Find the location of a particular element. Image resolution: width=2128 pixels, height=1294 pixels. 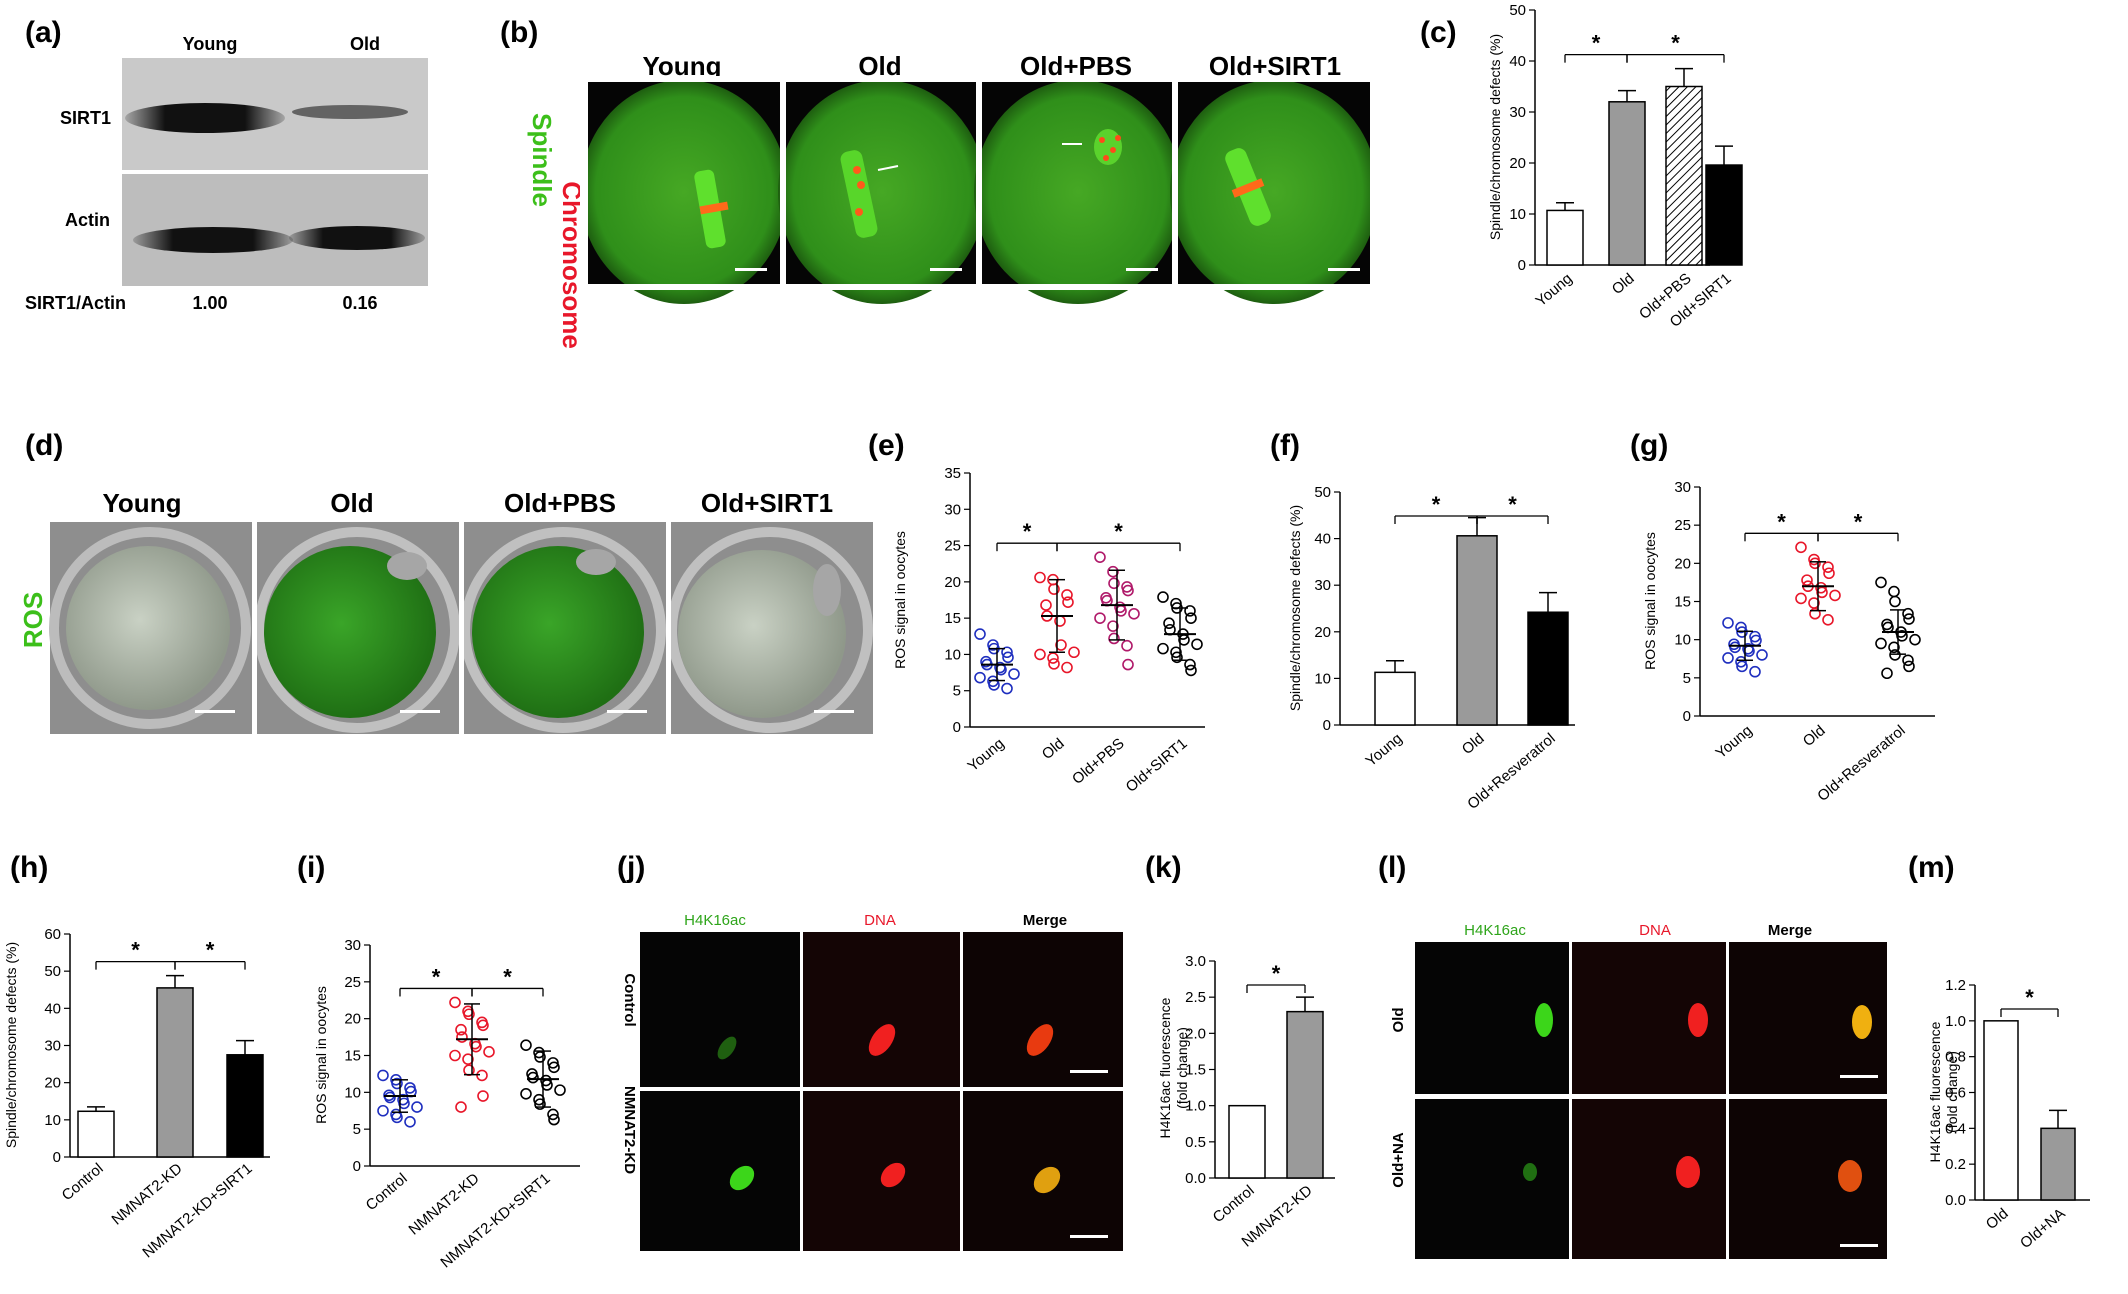

y-tick-label: 0.0 is located at coordinates (1195, 1178).